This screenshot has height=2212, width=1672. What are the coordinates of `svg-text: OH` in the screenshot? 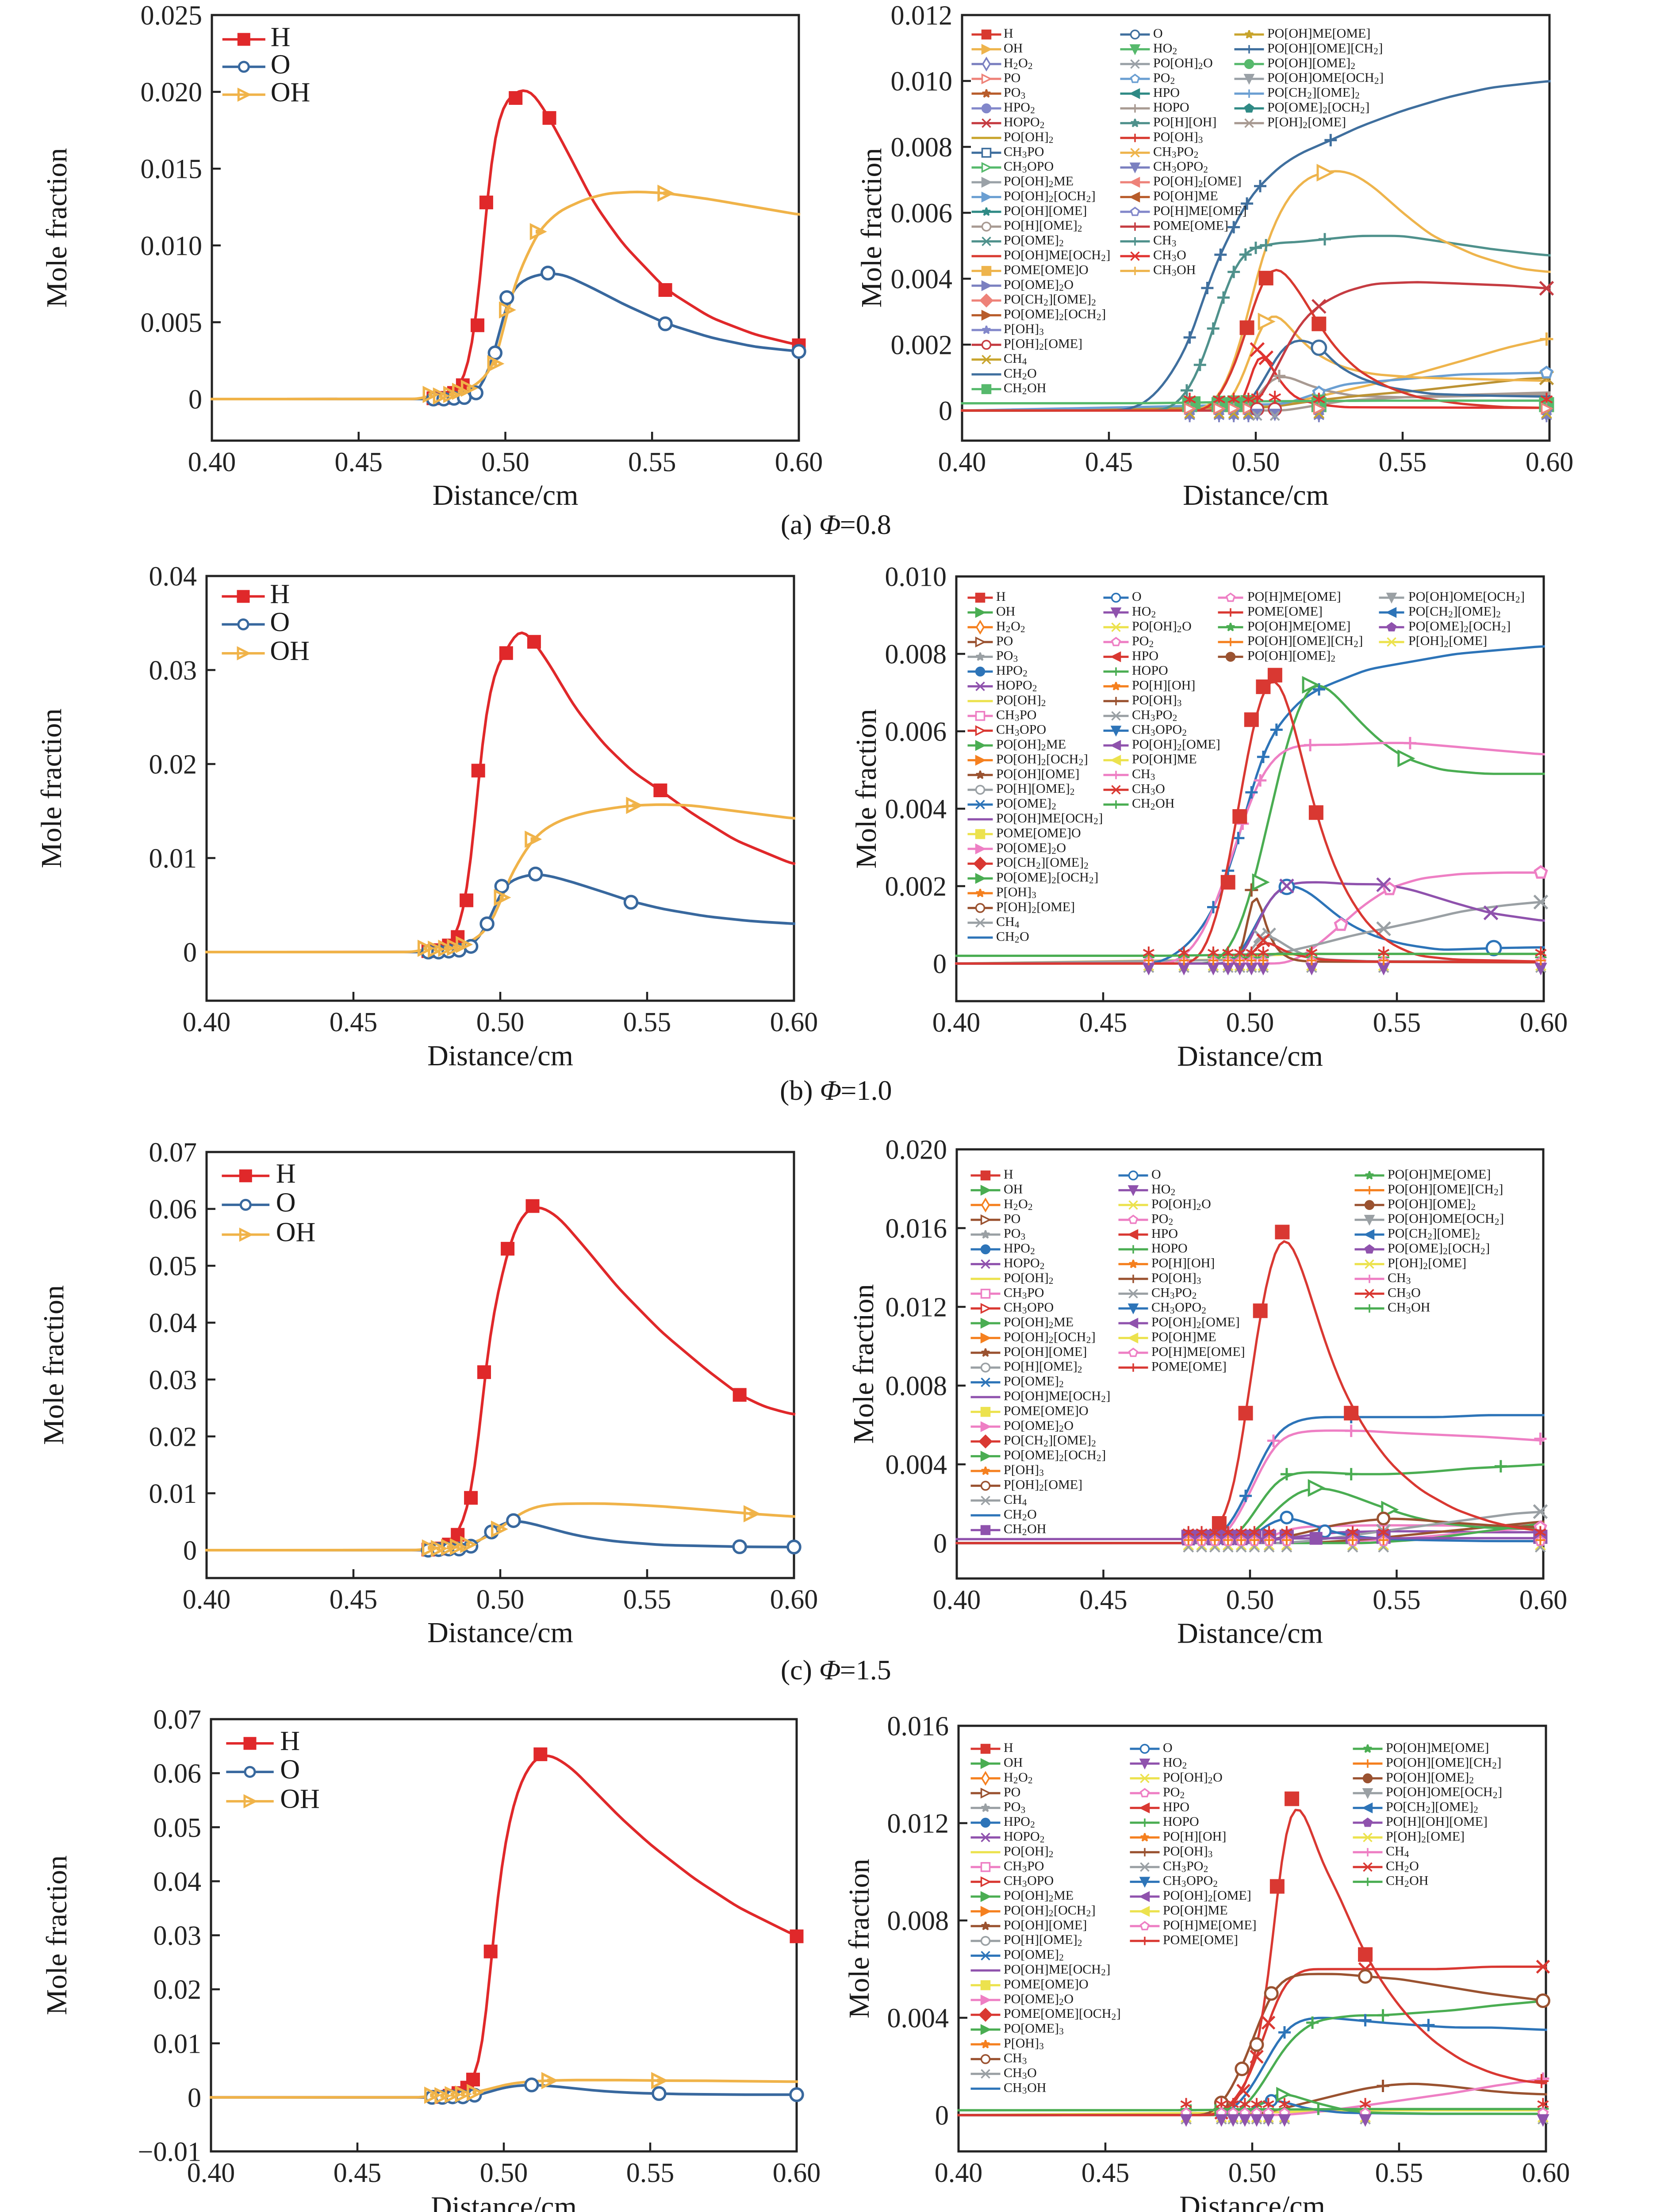 It's located at (290, 651).